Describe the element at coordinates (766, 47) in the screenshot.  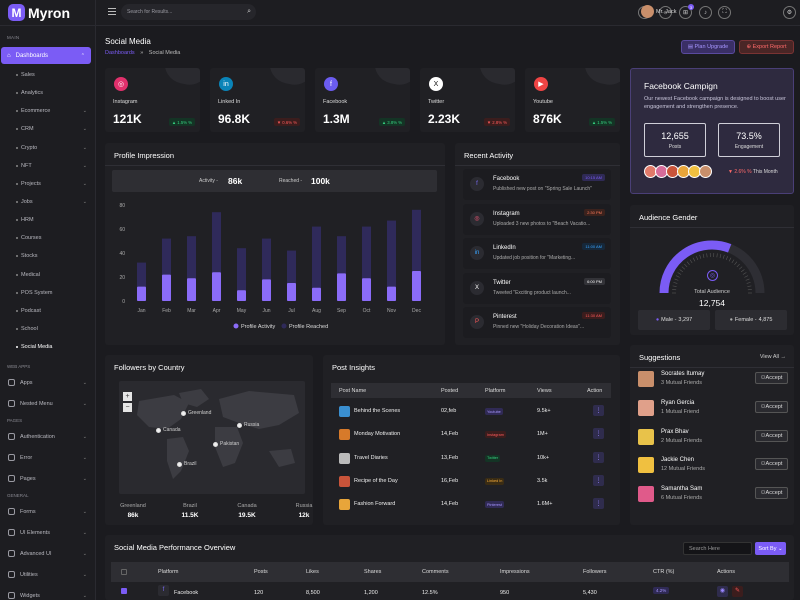
I see `export-report-button: ⊕ Export Report` at that location.